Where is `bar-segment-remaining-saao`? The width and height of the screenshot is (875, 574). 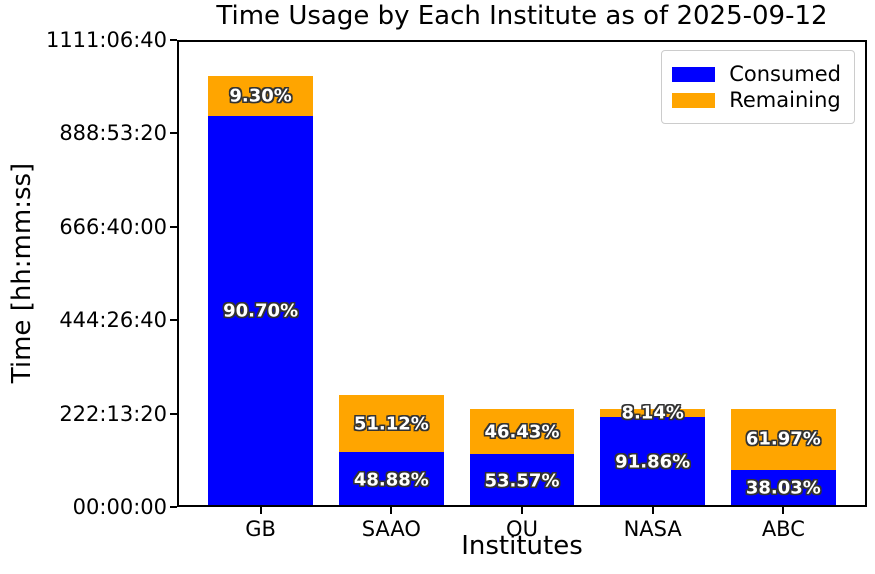 bar-segment-remaining-saao is located at coordinates (391, 423).